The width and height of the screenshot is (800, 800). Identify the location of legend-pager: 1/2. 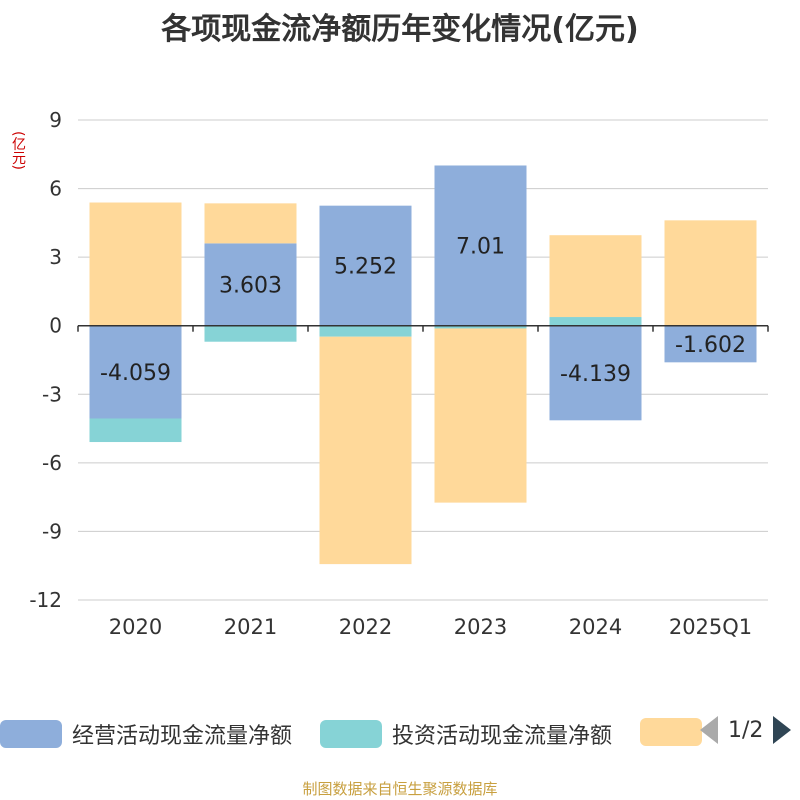
(746, 730).